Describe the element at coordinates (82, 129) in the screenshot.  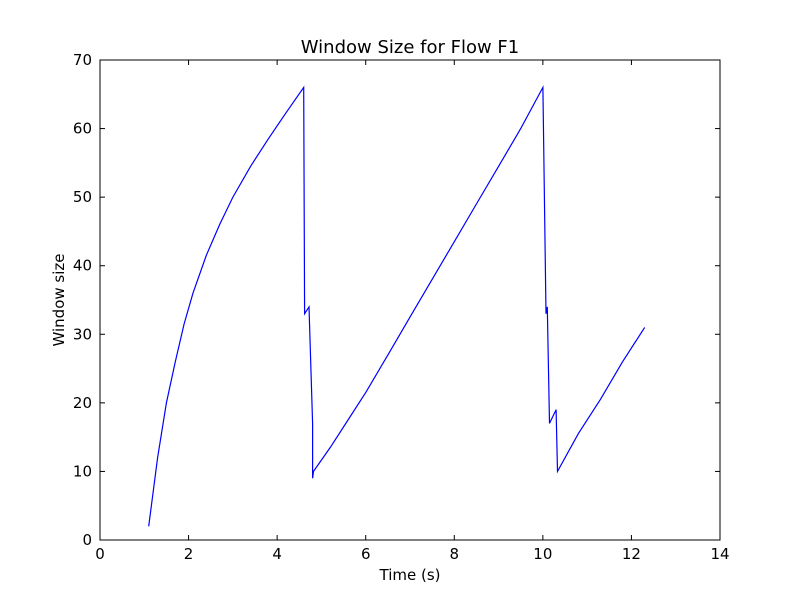
I see `y-tick-label: 60` at that location.